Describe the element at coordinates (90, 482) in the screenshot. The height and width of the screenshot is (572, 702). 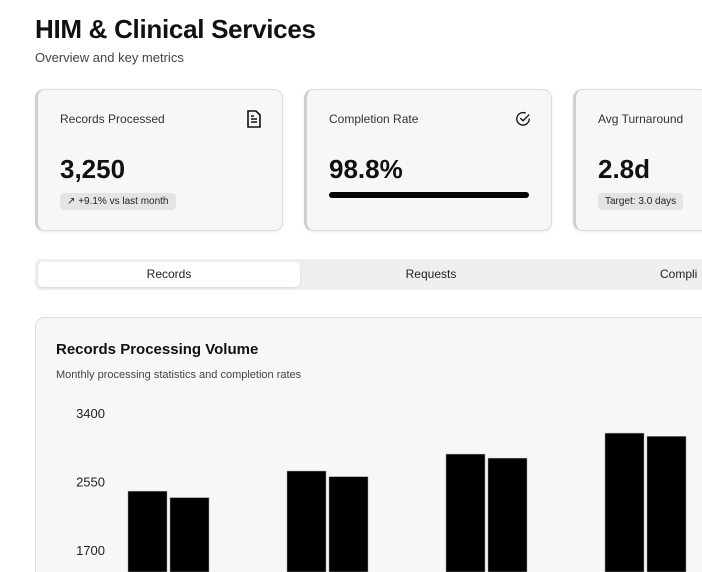
I see `y-tick-label: 2550` at that location.